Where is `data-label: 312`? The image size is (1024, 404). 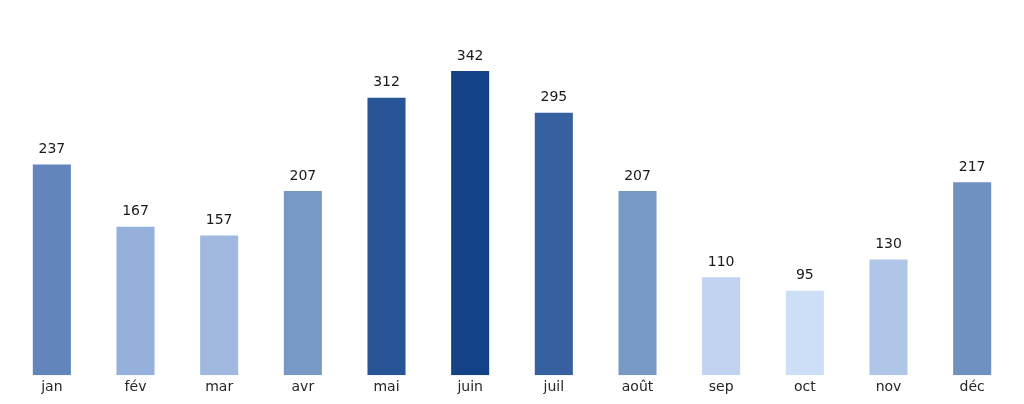
data-label: 312 is located at coordinates (386, 81).